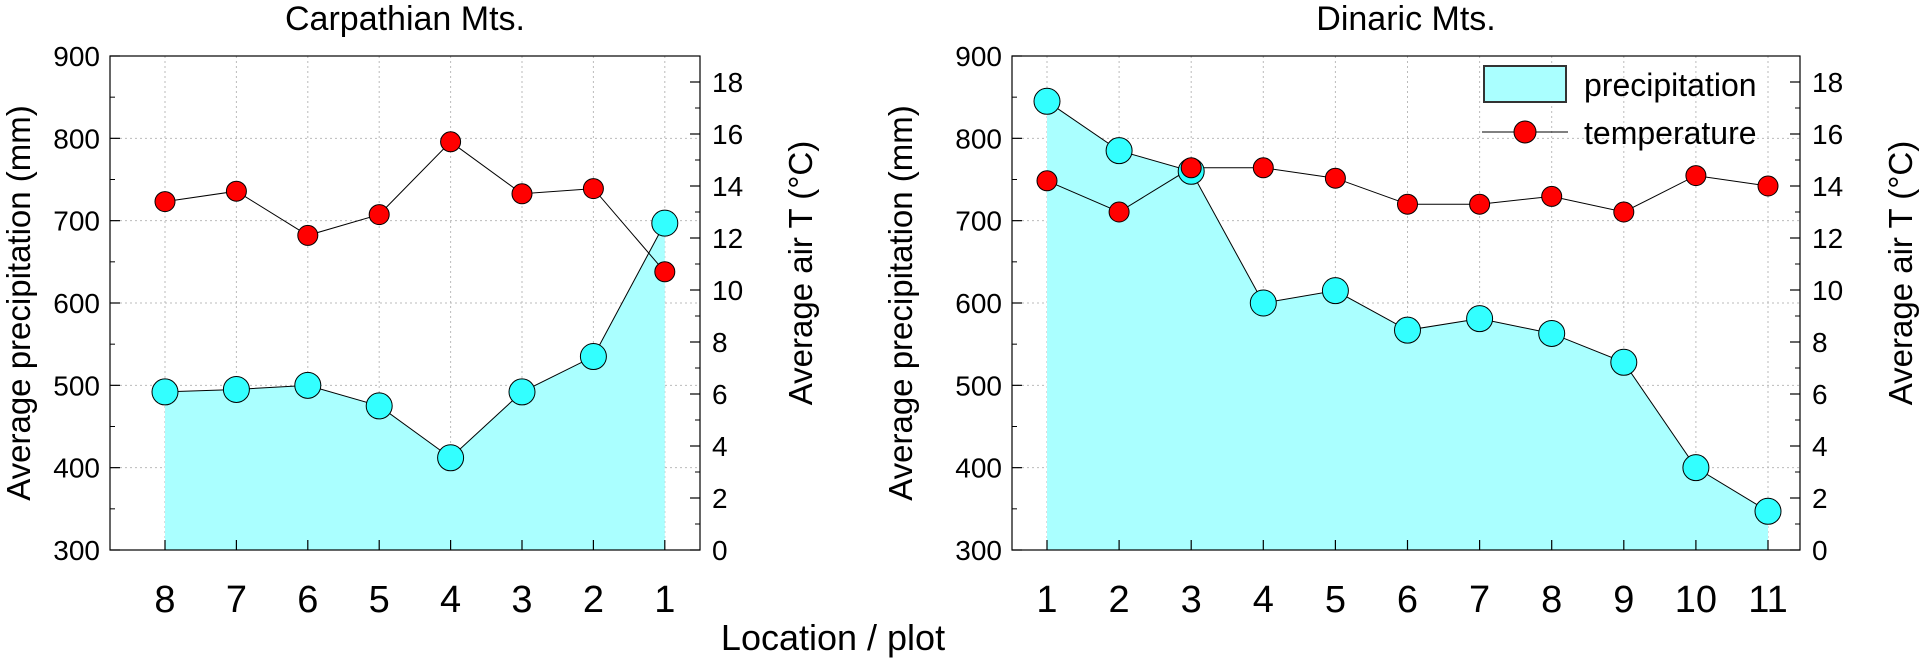  What do you see at coordinates (1623, 600) in the screenshot?
I see `x-tick-label: 9` at bounding box center [1623, 600].